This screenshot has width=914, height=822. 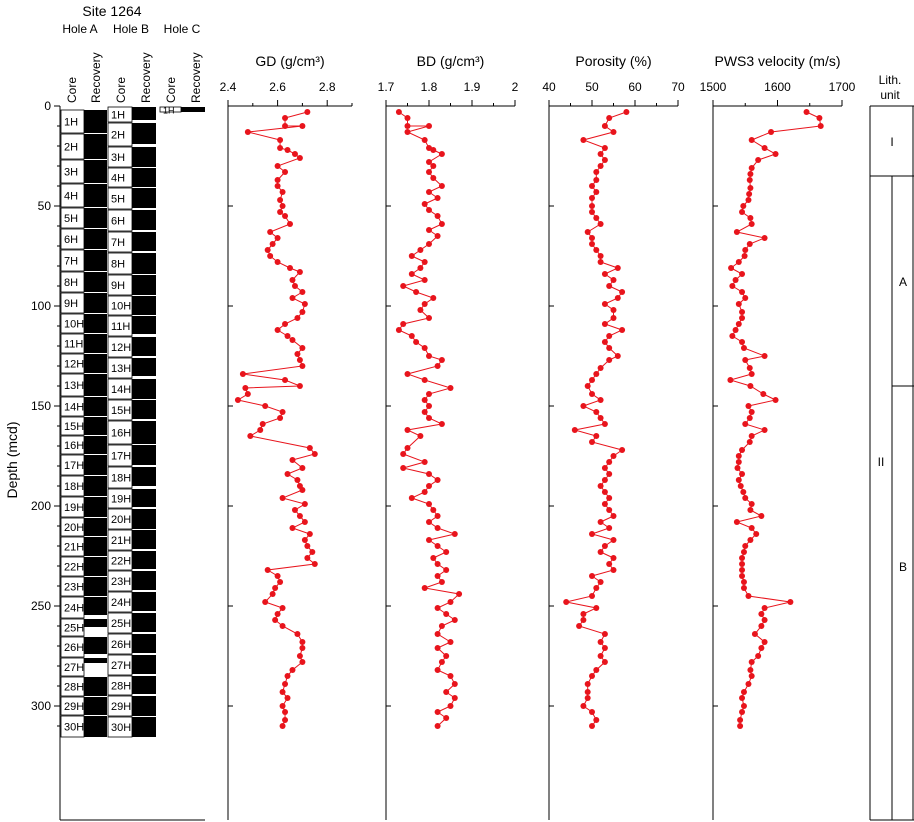 I want to click on core-hole_b-12H: 12H, so click(x=131, y=347).